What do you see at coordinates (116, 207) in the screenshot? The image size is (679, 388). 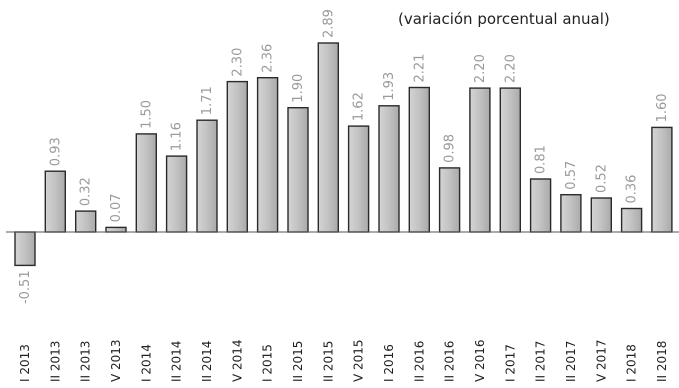 I see `value-label-3: 0.07` at bounding box center [116, 207].